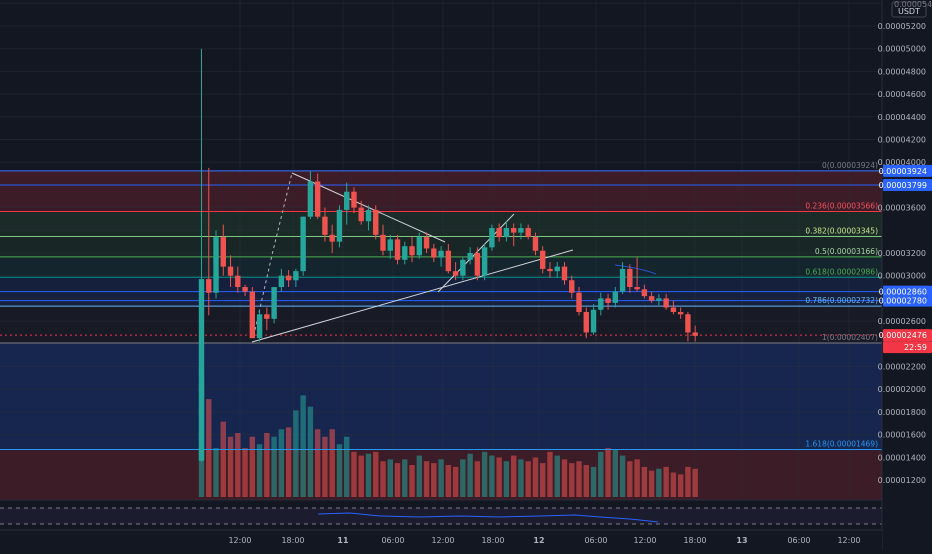 The image size is (932, 554). Describe the element at coordinates (841, 300) in the screenshot. I see `fib-label: 0.786(0.00002732)` at that location.